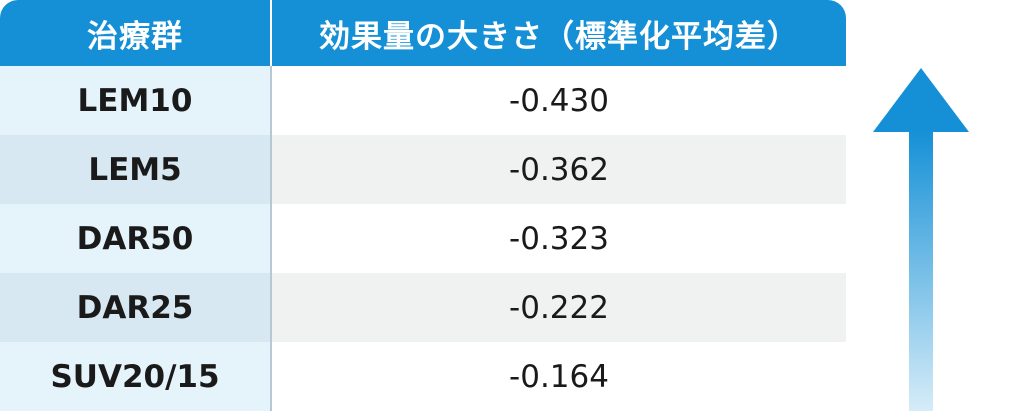 The height and width of the screenshot is (411, 1029). What do you see at coordinates (559, 169) in the screenshot?
I see `effect-size-cell: -0.362` at bounding box center [559, 169].